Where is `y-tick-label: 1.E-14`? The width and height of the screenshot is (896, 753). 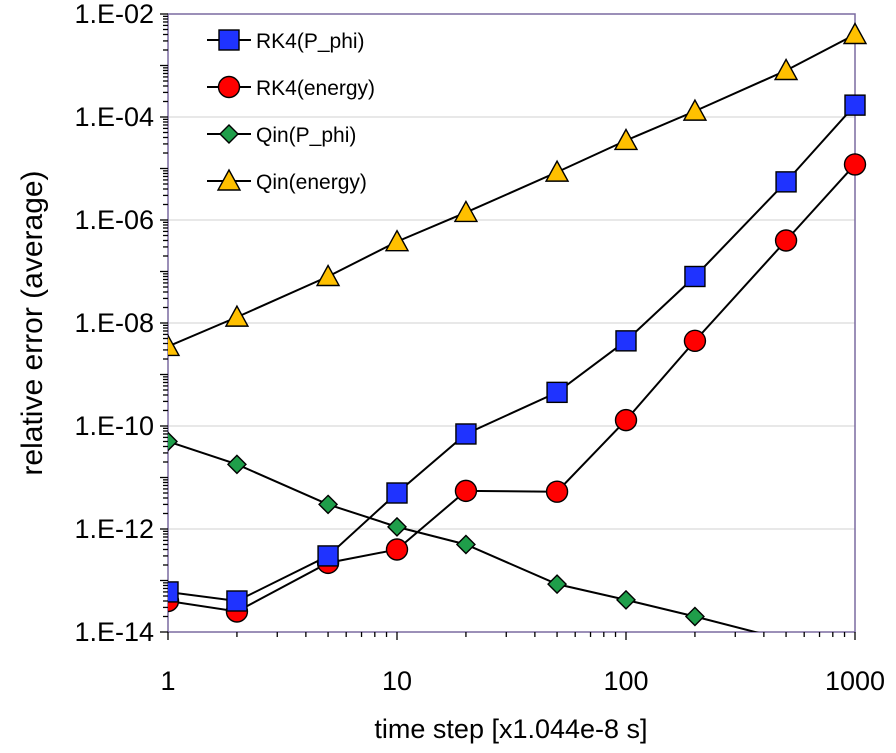
y-tick-label: 1.E-14 is located at coordinates (114, 632).